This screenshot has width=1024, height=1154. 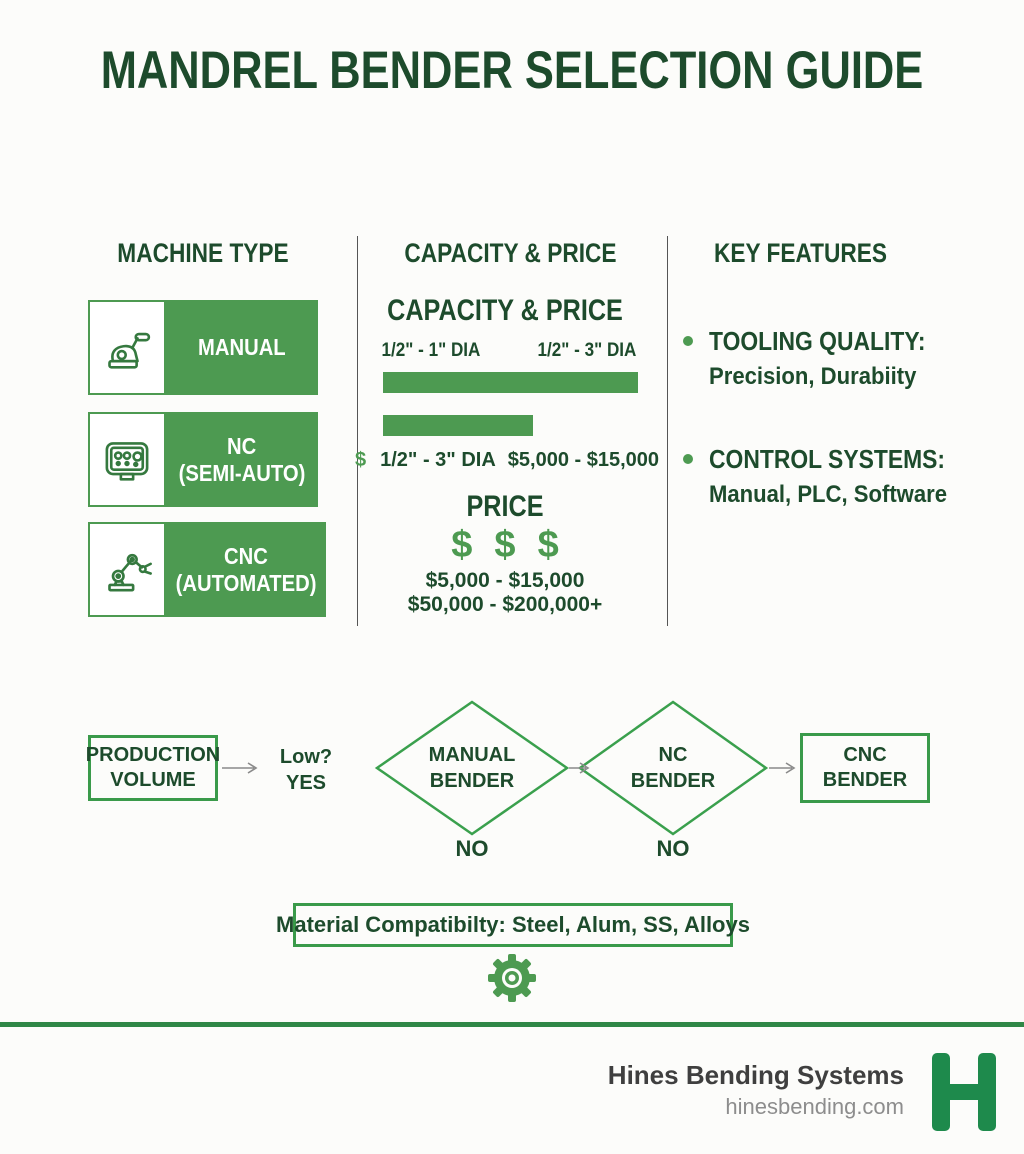 I want to click on capacity-bar-full, so click(x=510, y=382).